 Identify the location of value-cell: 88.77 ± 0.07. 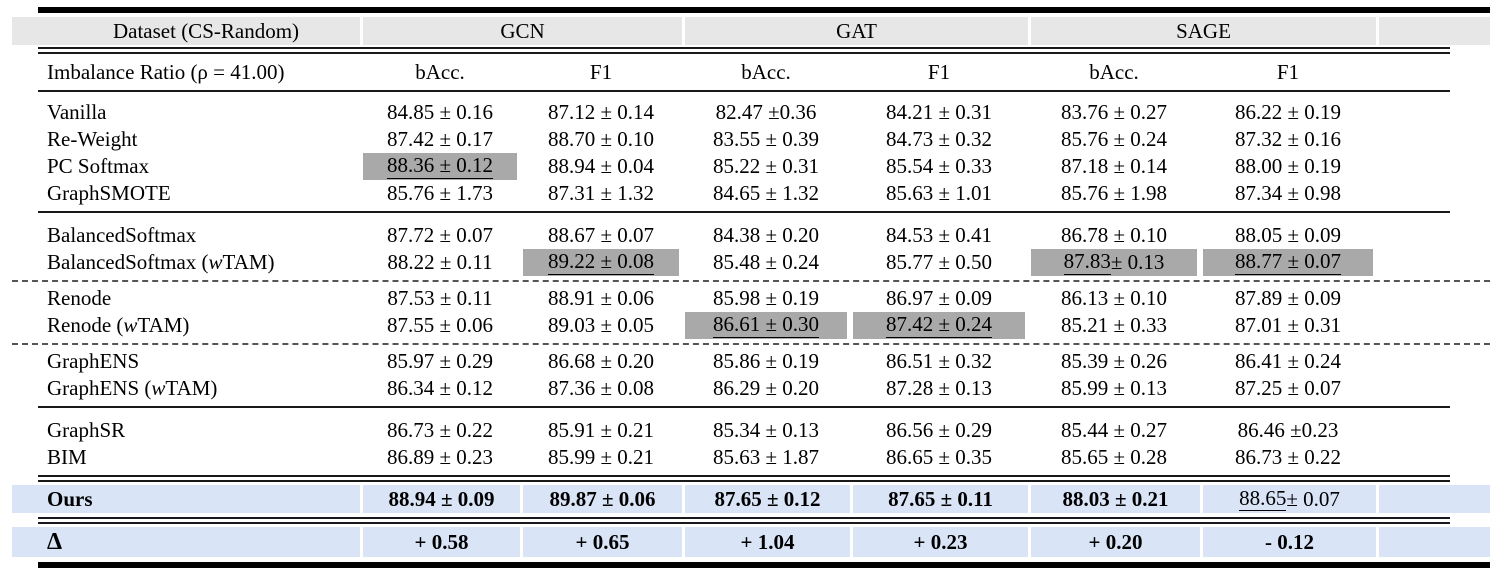
(1288, 262).